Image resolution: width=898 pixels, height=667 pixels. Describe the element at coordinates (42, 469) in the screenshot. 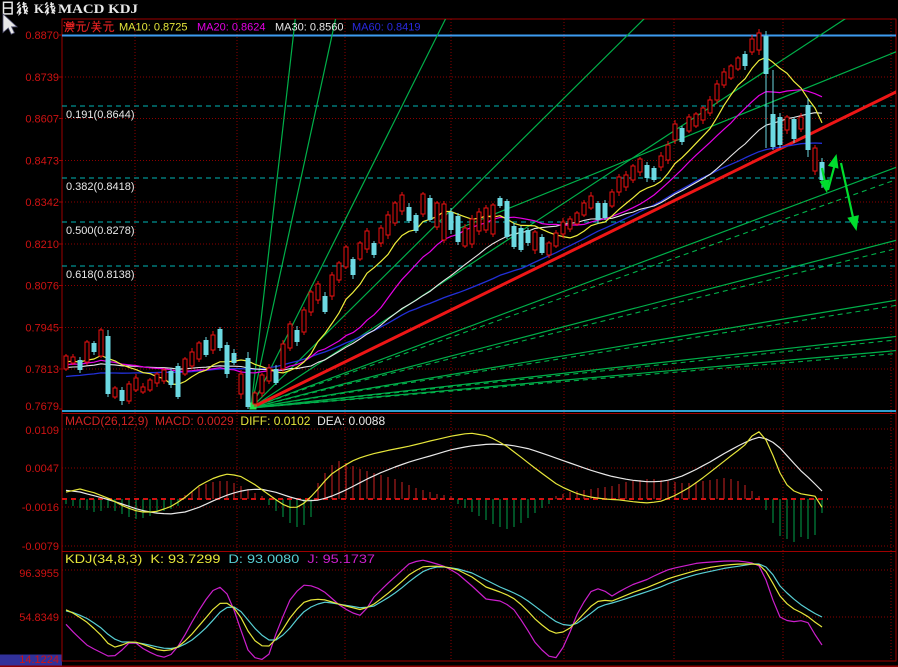

I see `svg-text: 0.0047` at that location.